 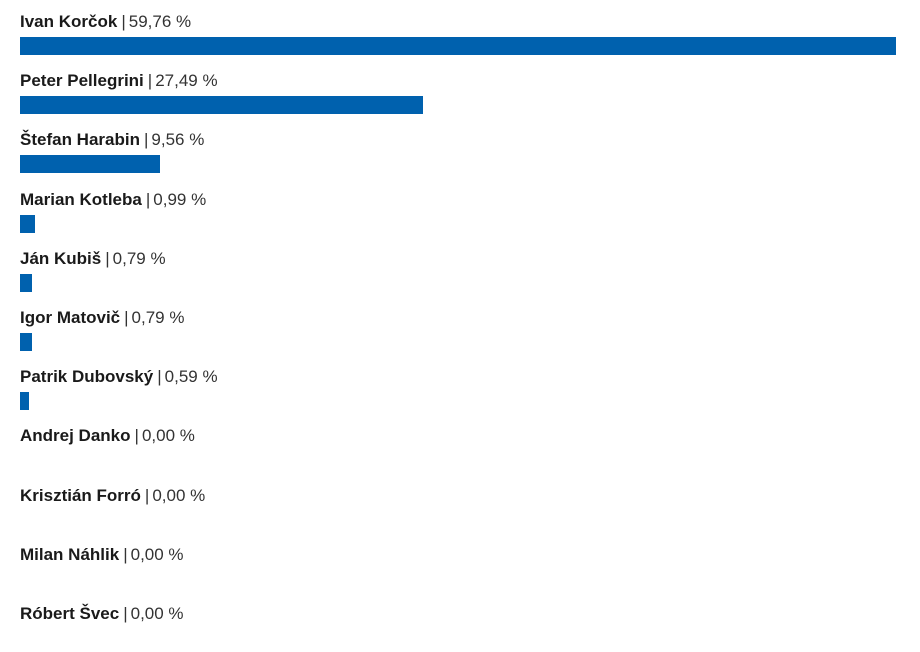 I want to click on result-row: Milan Náhlik | 0,00 %, so click(x=458, y=568).